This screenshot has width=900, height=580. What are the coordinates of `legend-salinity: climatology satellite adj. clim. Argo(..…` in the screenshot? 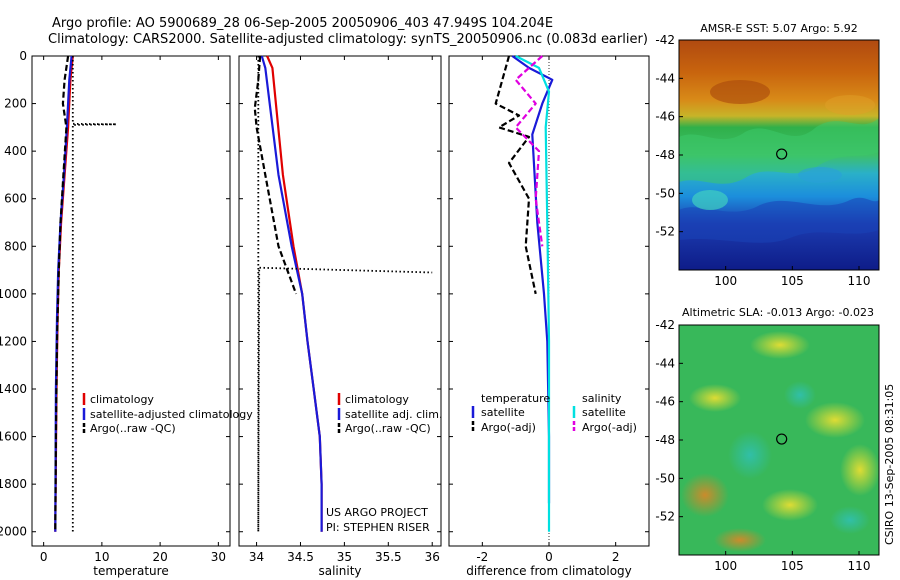 It's located at (389, 414).